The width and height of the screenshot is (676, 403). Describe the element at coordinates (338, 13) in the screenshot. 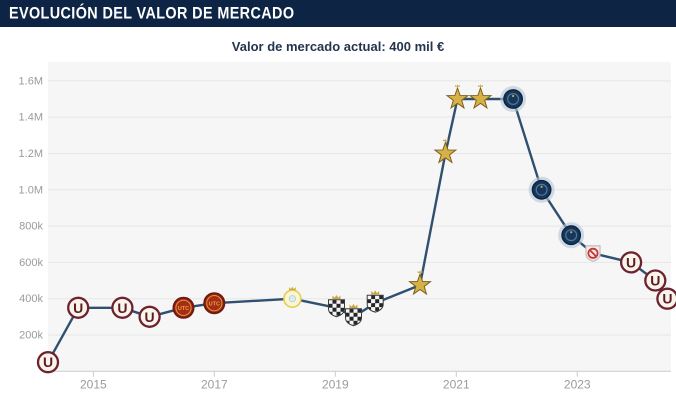

I see `widget-header: EVOLUCIÓN DEL VALOR DE MERCADO` at that location.